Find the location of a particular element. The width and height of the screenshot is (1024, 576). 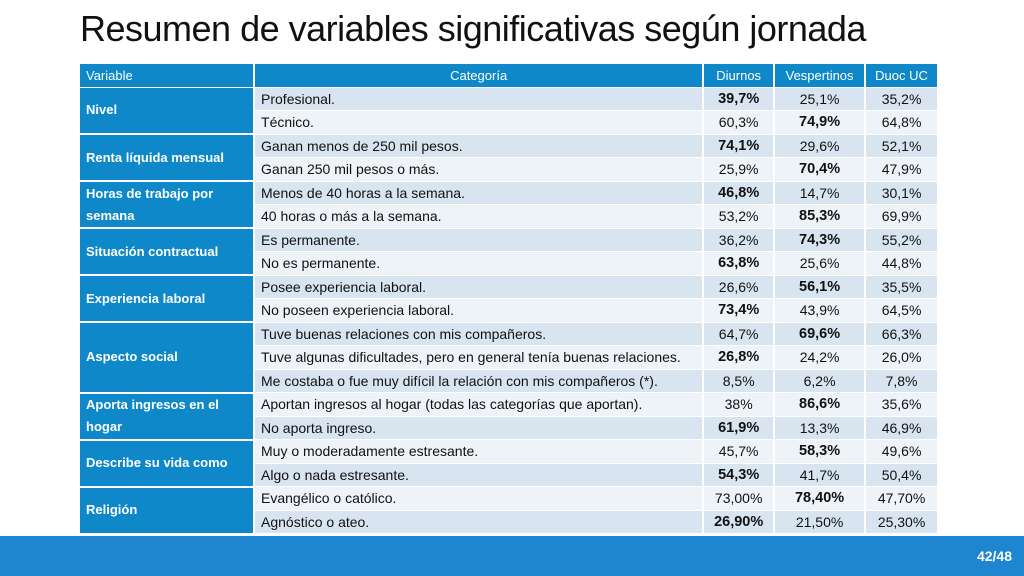

header-categoria: Categoría is located at coordinates (479, 76).